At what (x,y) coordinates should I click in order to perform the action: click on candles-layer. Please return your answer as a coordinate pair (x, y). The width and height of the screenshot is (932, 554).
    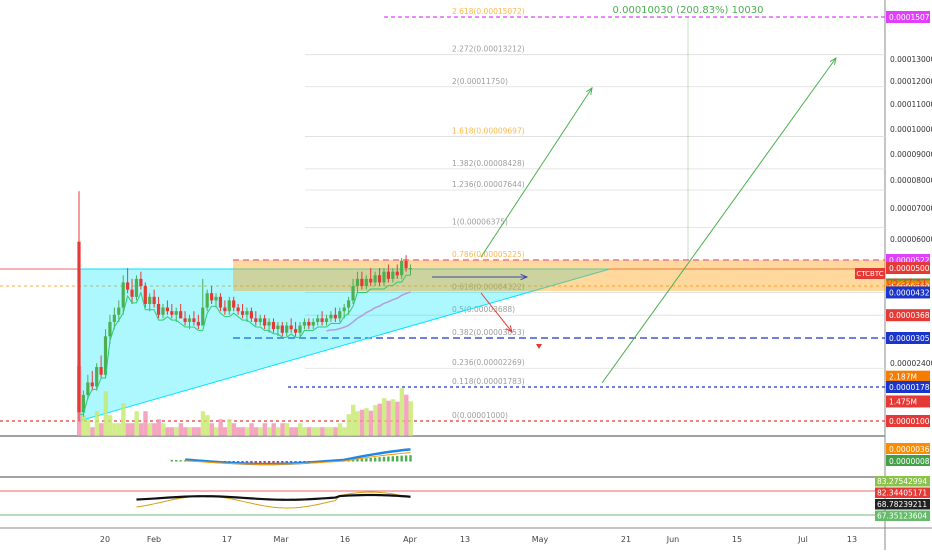
    Looking at the image, I should click on (245, 306).